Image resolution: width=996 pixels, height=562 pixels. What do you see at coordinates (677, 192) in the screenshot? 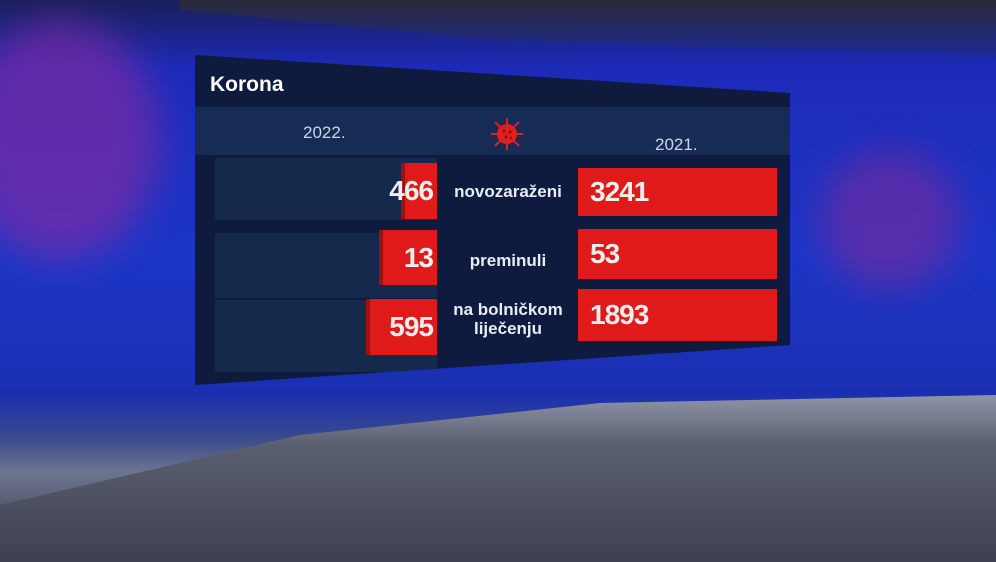
I see `value-2021: 3241` at bounding box center [677, 192].